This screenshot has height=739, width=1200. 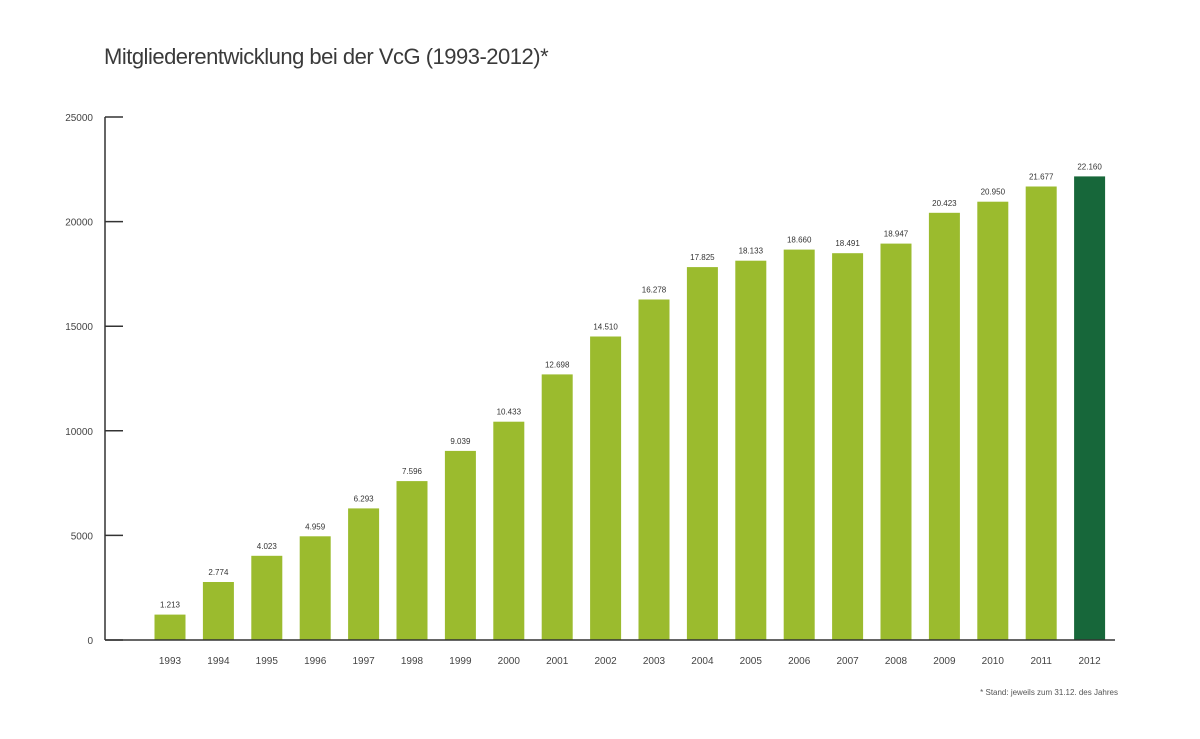 What do you see at coordinates (170, 605) in the screenshot?
I see `data-label-1993: 1.213` at bounding box center [170, 605].